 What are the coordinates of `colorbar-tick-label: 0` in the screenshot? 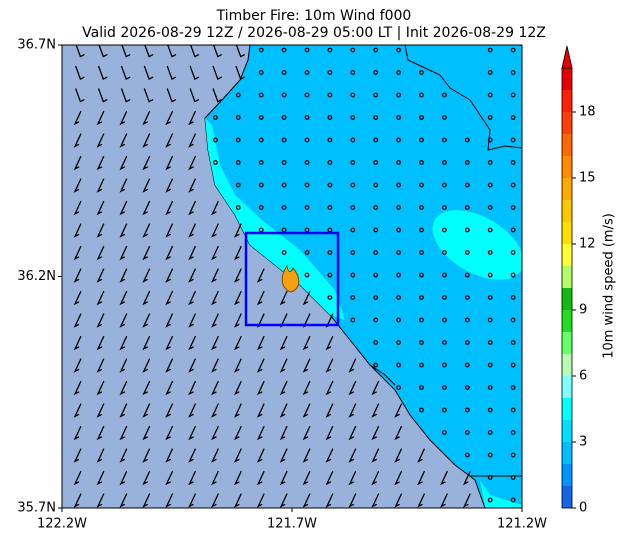 It's located at (583, 508).